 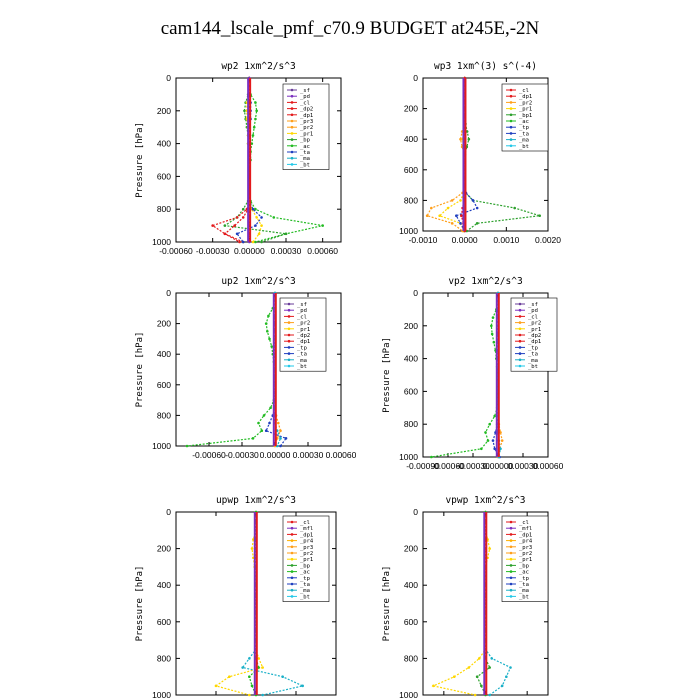 I want to click on panel-title: wp2 1xm^2/s^3, so click(x=258, y=66).